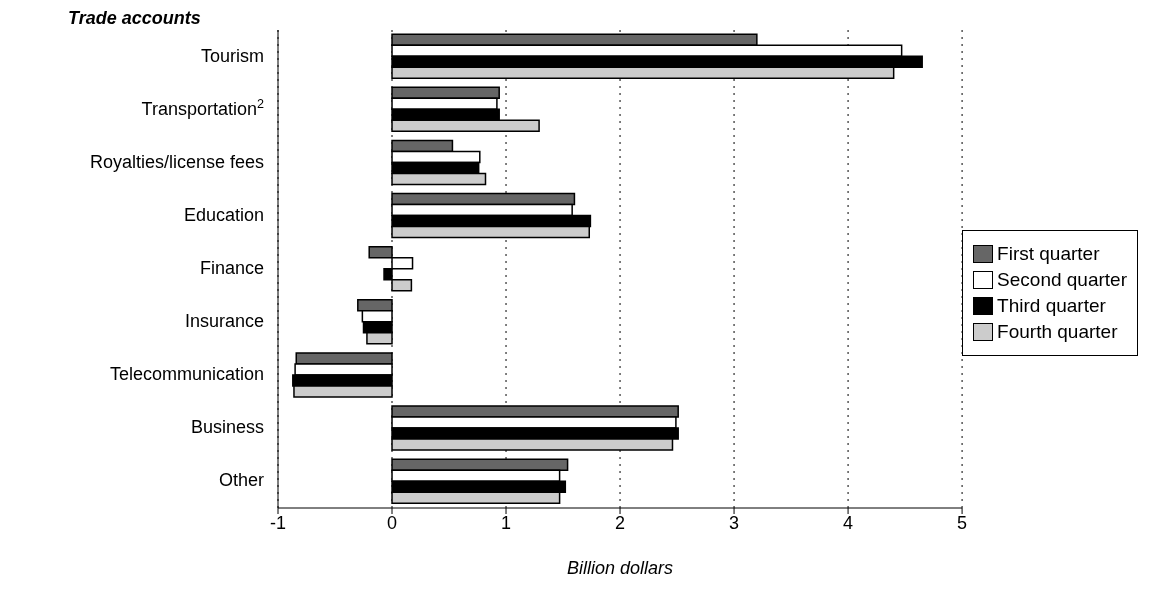 Image resolution: width=1159 pixels, height=596 pixels. Describe the element at coordinates (232, 55) in the screenshot. I see `y-tick-label: Tourism` at that location.